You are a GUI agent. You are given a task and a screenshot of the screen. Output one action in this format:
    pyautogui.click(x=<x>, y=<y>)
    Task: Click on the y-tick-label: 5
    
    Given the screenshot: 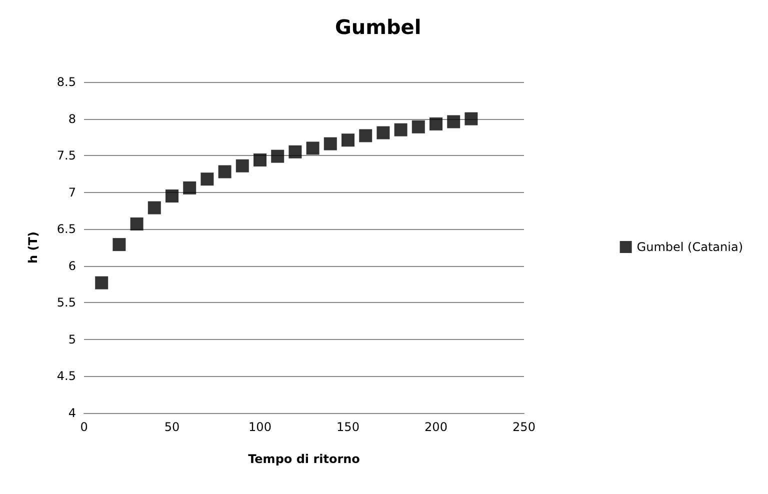 What is the action you would take?
    pyautogui.click(x=72, y=339)
    